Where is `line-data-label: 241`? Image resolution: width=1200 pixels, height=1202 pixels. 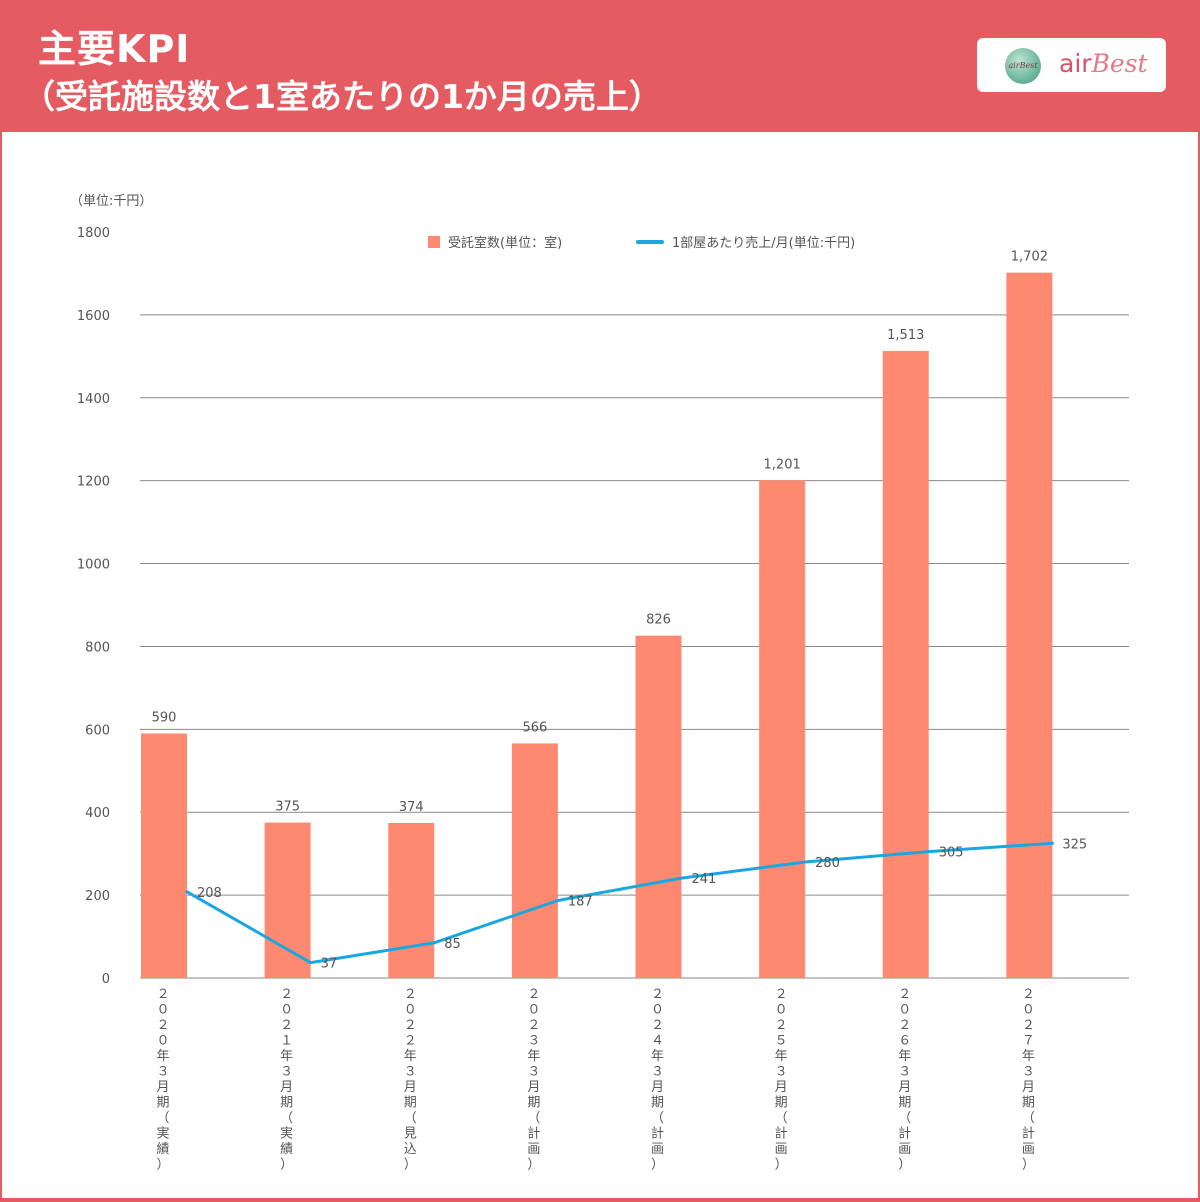 line-data-label: 241 is located at coordinates (704, 879).